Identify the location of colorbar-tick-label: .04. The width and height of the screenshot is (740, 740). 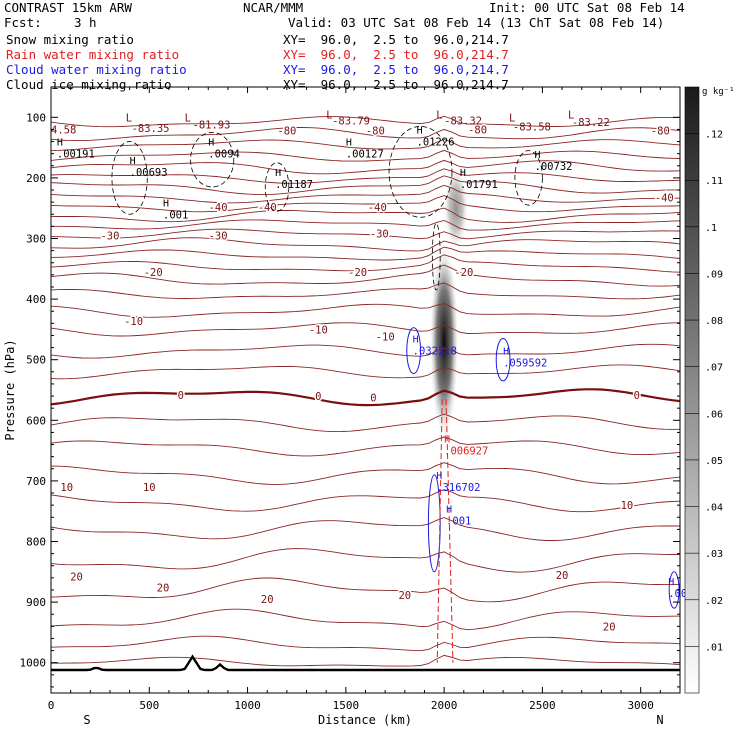
(714, 508).